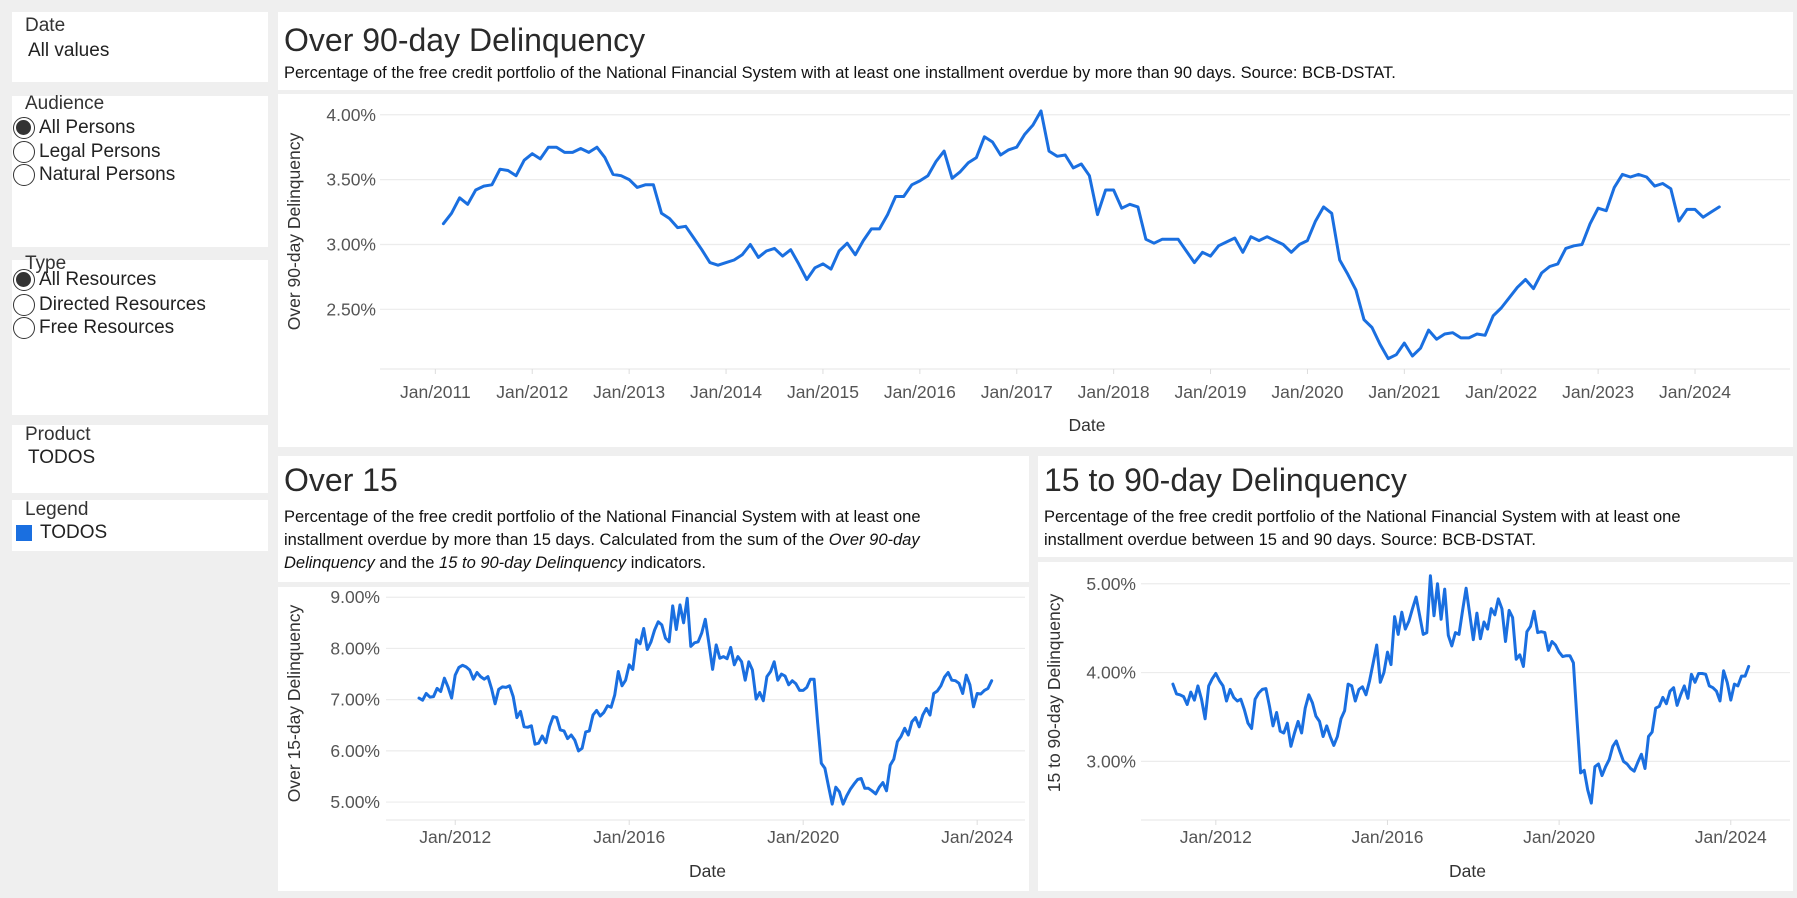  Describe the element at coordinates (355, 648) in the screenshot. I see `y-tick-label: 8.00%` at that location.